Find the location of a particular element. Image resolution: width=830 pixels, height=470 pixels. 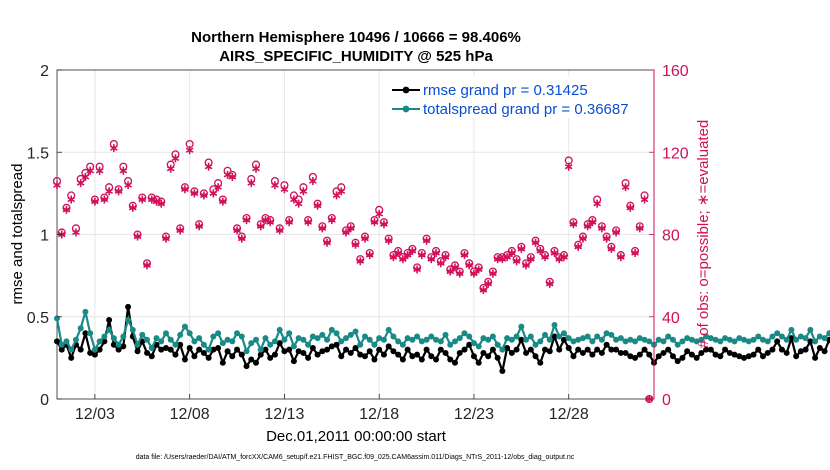

y-tick-label-left: 0 is located at coordinates (44, 400).